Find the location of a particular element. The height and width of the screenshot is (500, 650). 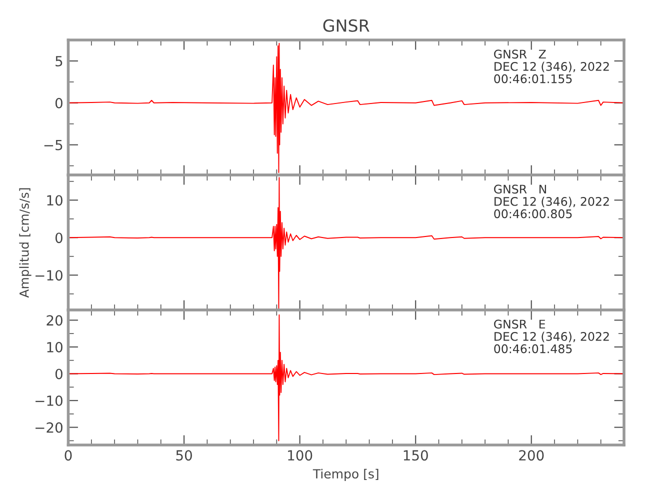

y-tick-label: −5 is located at coordinates (53, 145).